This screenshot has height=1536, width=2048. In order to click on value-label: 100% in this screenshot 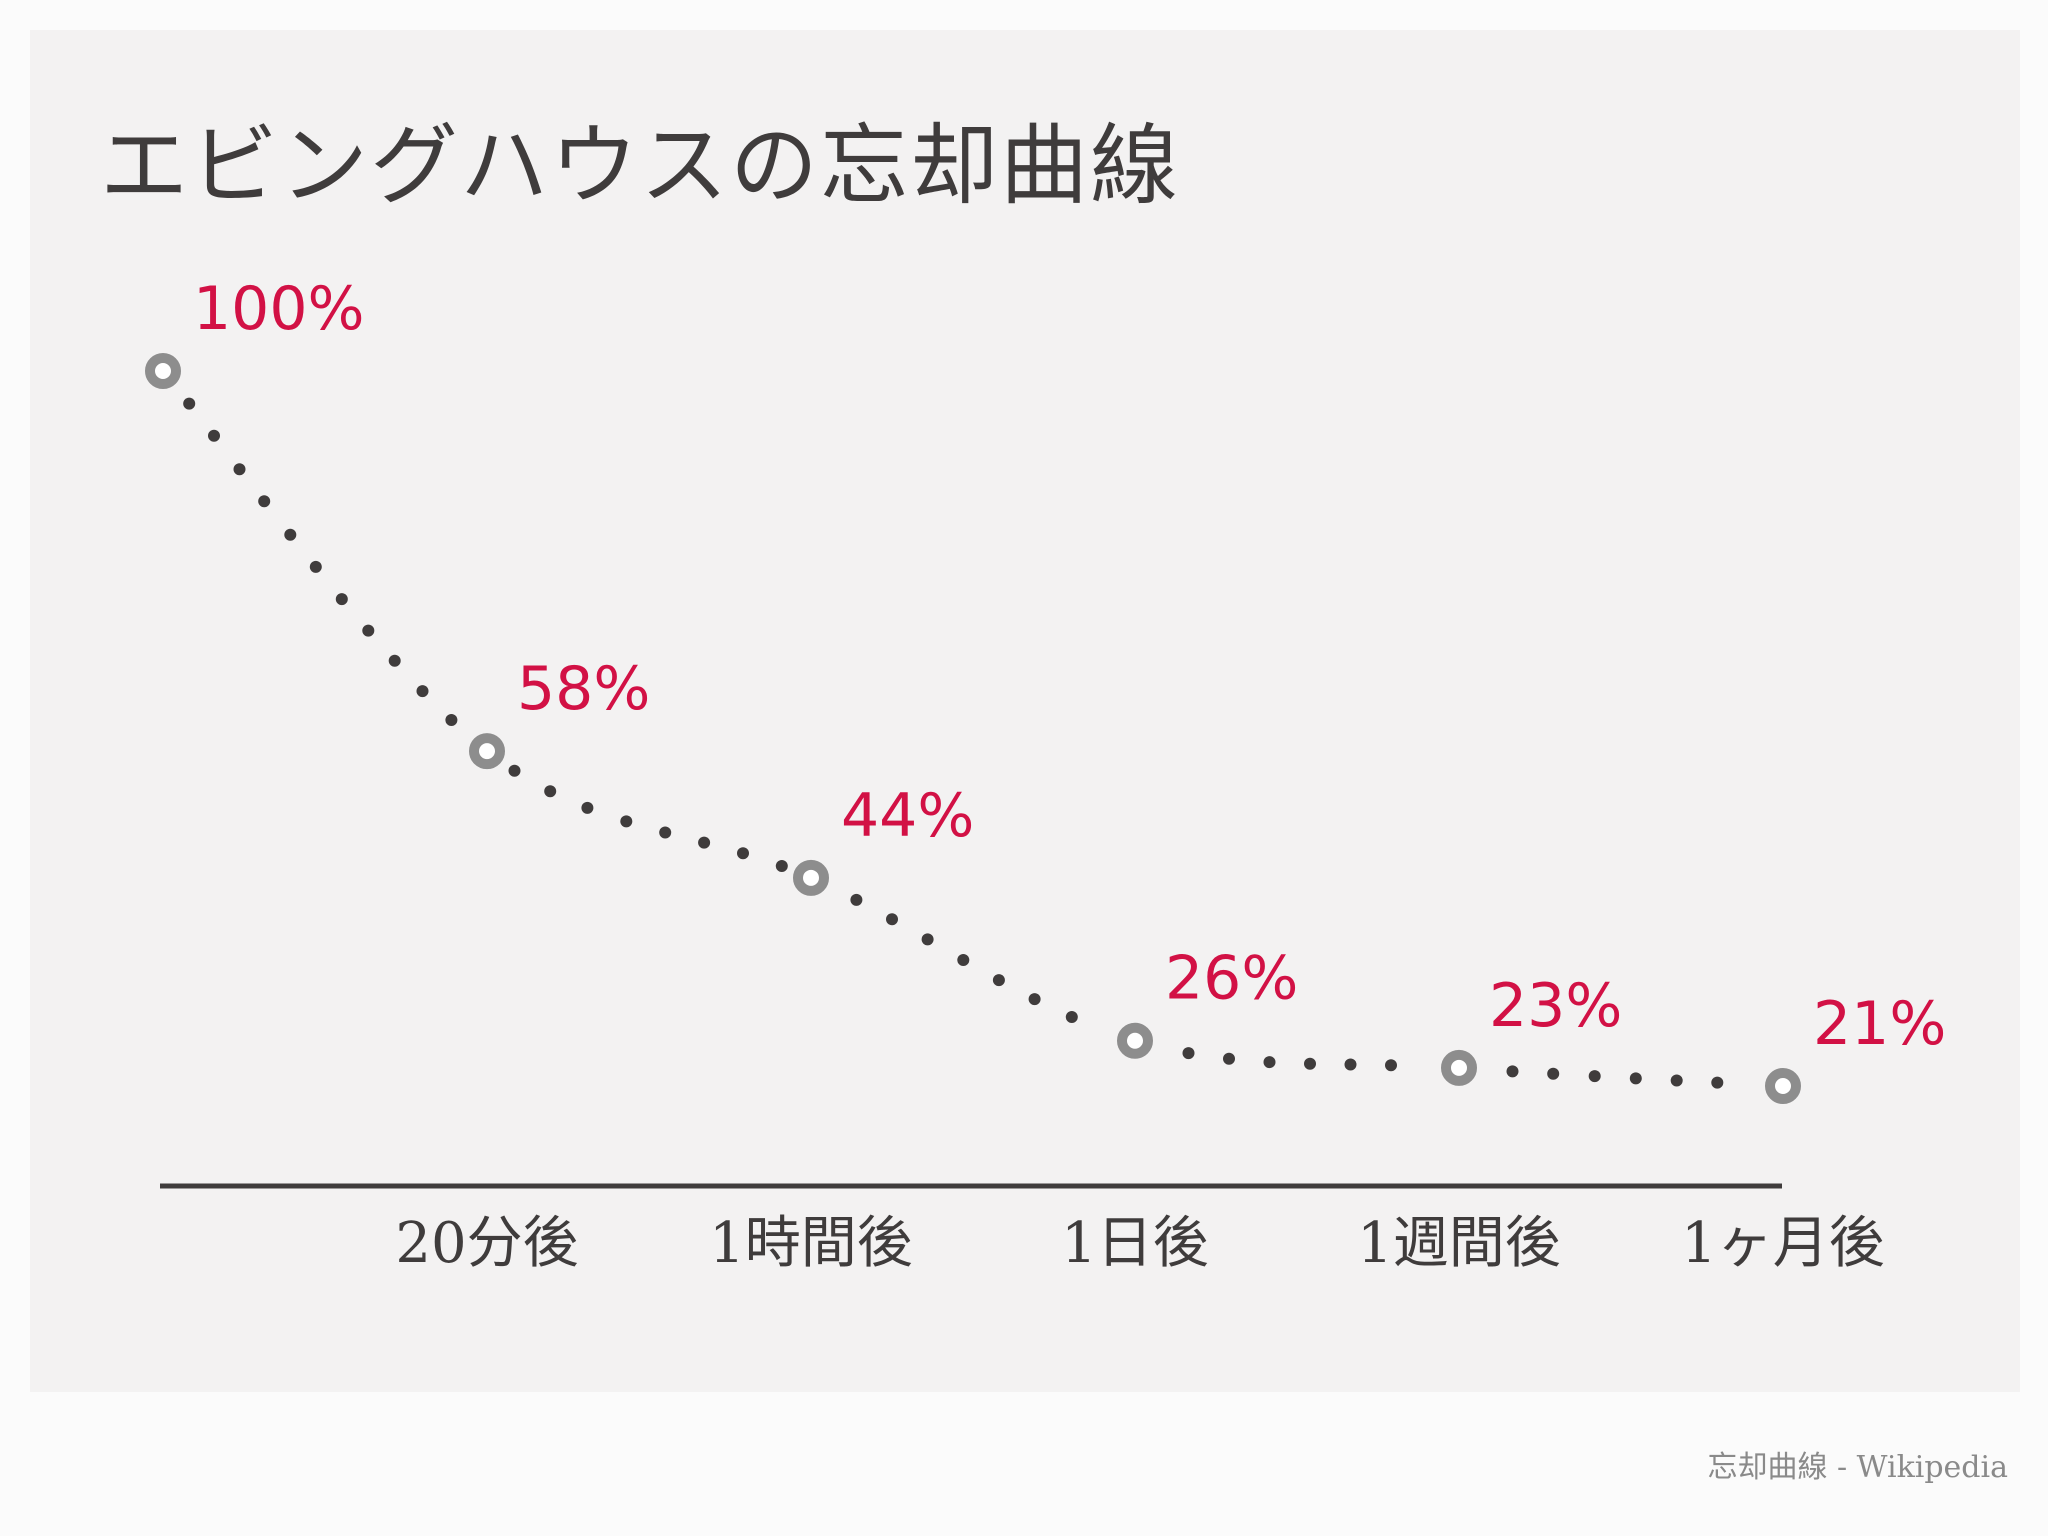, I will do `click(279, 309)`.